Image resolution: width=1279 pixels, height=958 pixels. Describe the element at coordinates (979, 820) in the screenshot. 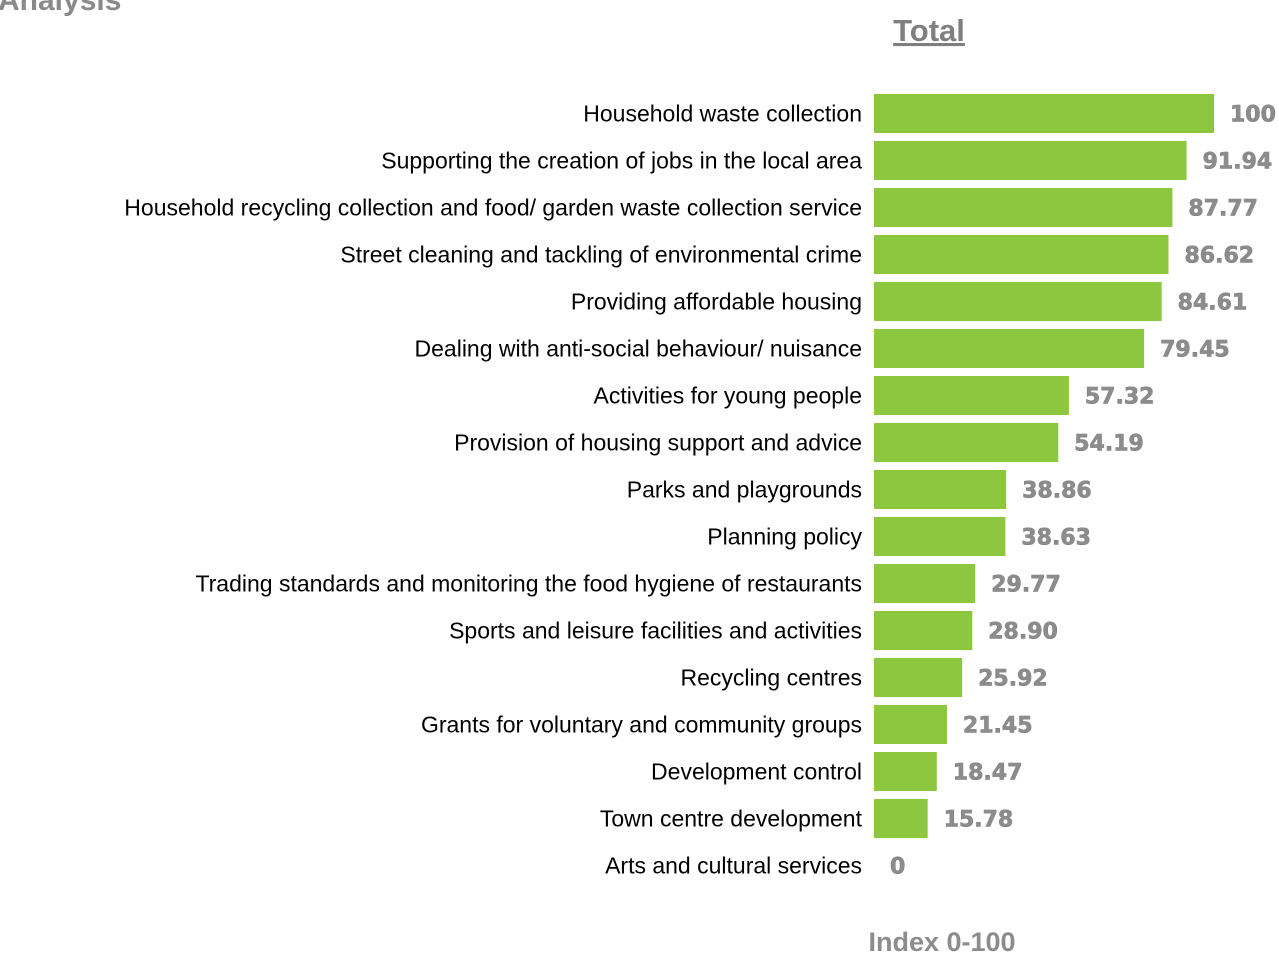

I see `value-label: 15.78` at that location.